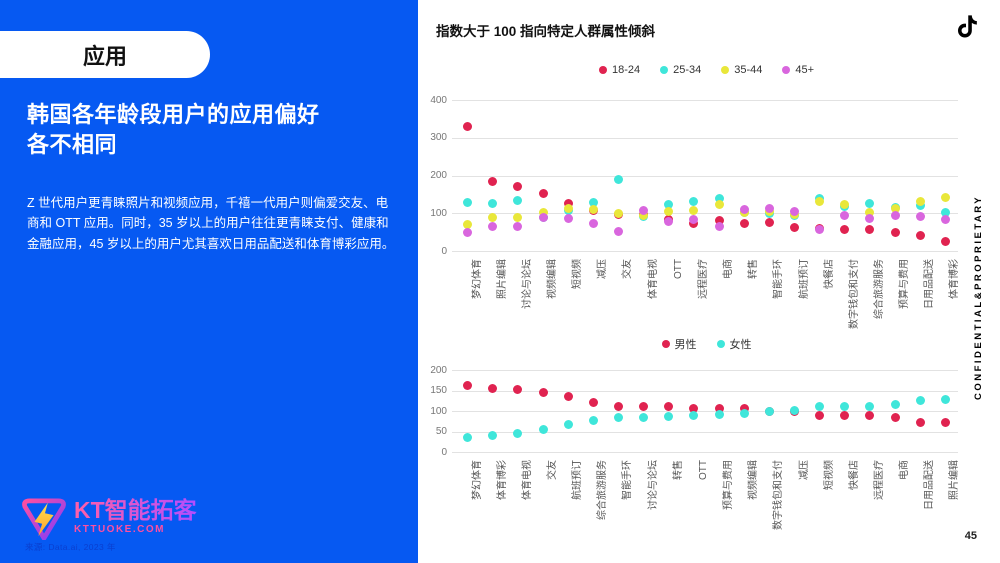 The height and width of the screenshot is (563, 1000). I want to click on kt-logo: KT智能拓客 KTTUOKE.COM, so click(109, 521).